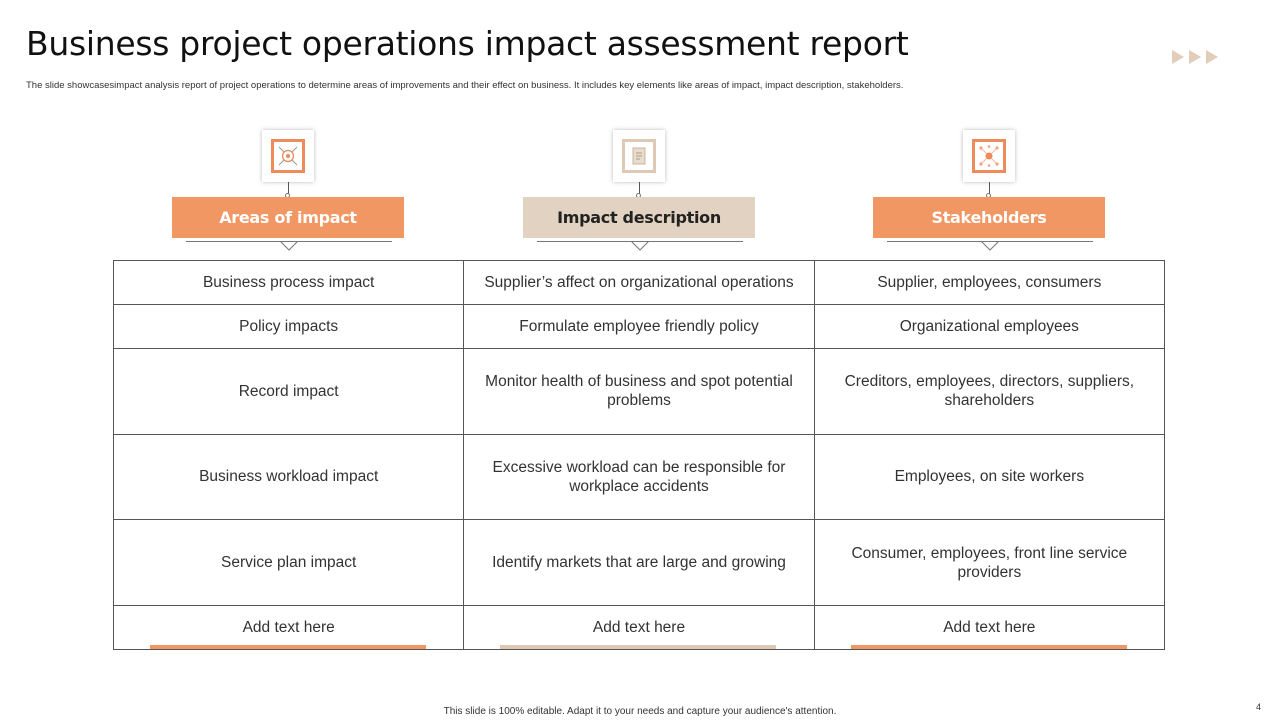 Image resolution: width=1280 pixels, height=720 pixels. Describe the element at coordinates (288, 326) in the screenshot. I see `table-cell: Policy impacts` at that location.